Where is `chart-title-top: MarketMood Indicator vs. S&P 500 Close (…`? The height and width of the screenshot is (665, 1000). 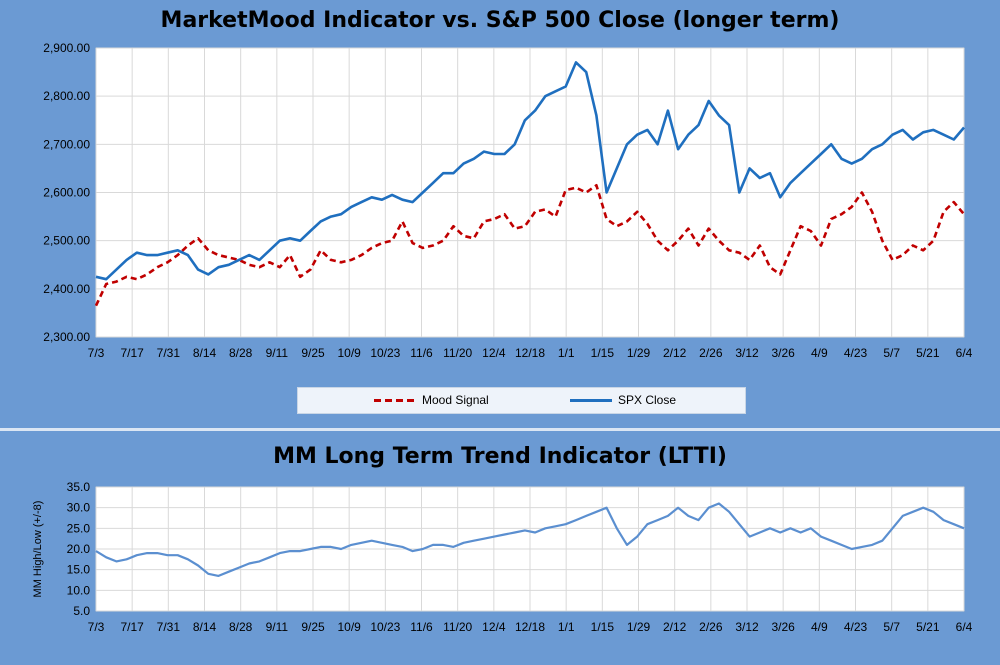
chart-title-top: MarketMood Indicator vs. S&P 500 Close (… is located at coordinates (500, 20).